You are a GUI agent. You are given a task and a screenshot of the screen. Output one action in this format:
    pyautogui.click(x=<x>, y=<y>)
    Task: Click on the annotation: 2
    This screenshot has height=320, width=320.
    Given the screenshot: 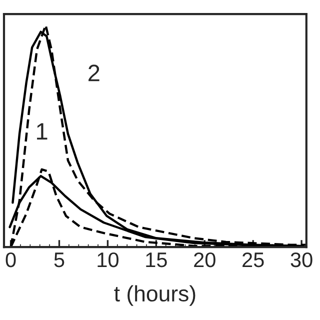 What is the action you would take?
    pyautogui.click(x=94, y=73)
    